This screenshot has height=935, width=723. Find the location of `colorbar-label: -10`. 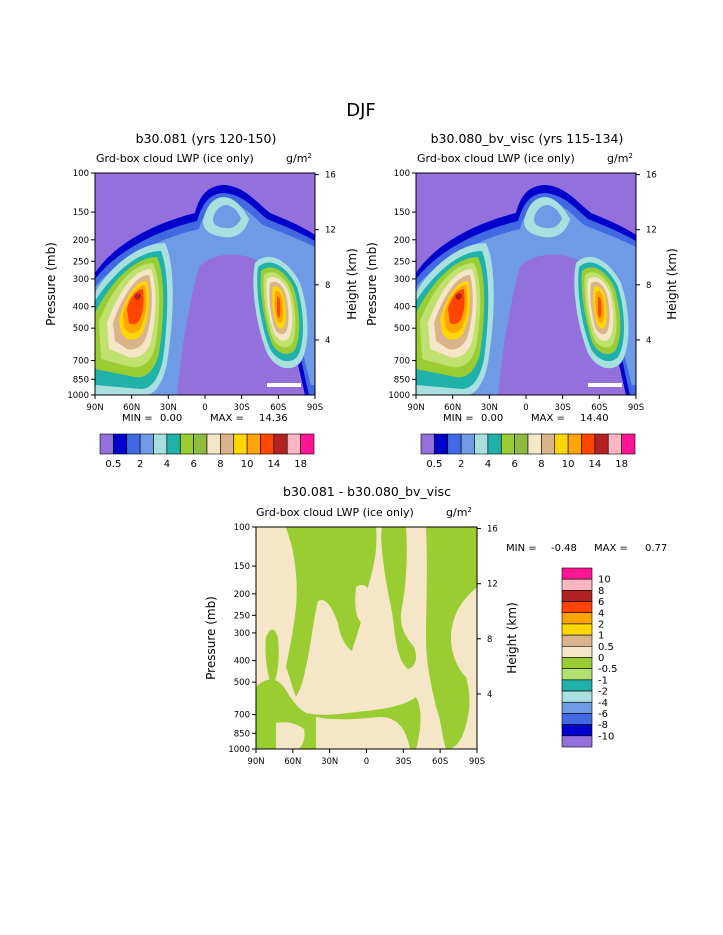

colorbar-label: -10 is located at coordinates (606, 736).